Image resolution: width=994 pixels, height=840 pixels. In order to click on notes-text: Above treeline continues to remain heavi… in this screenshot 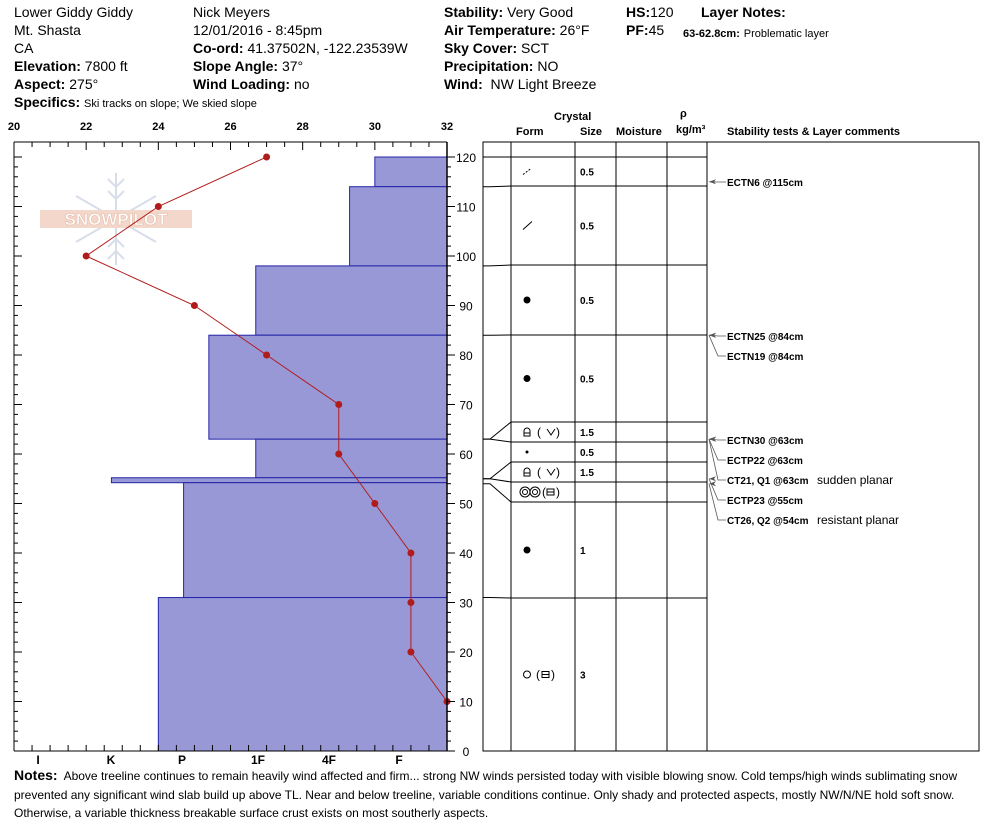, I will do `click(486, 794)`.